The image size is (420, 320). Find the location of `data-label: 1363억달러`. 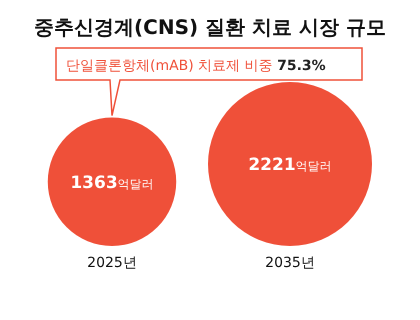

data-label: 1363억달러 is located at coordinates (112, 182).